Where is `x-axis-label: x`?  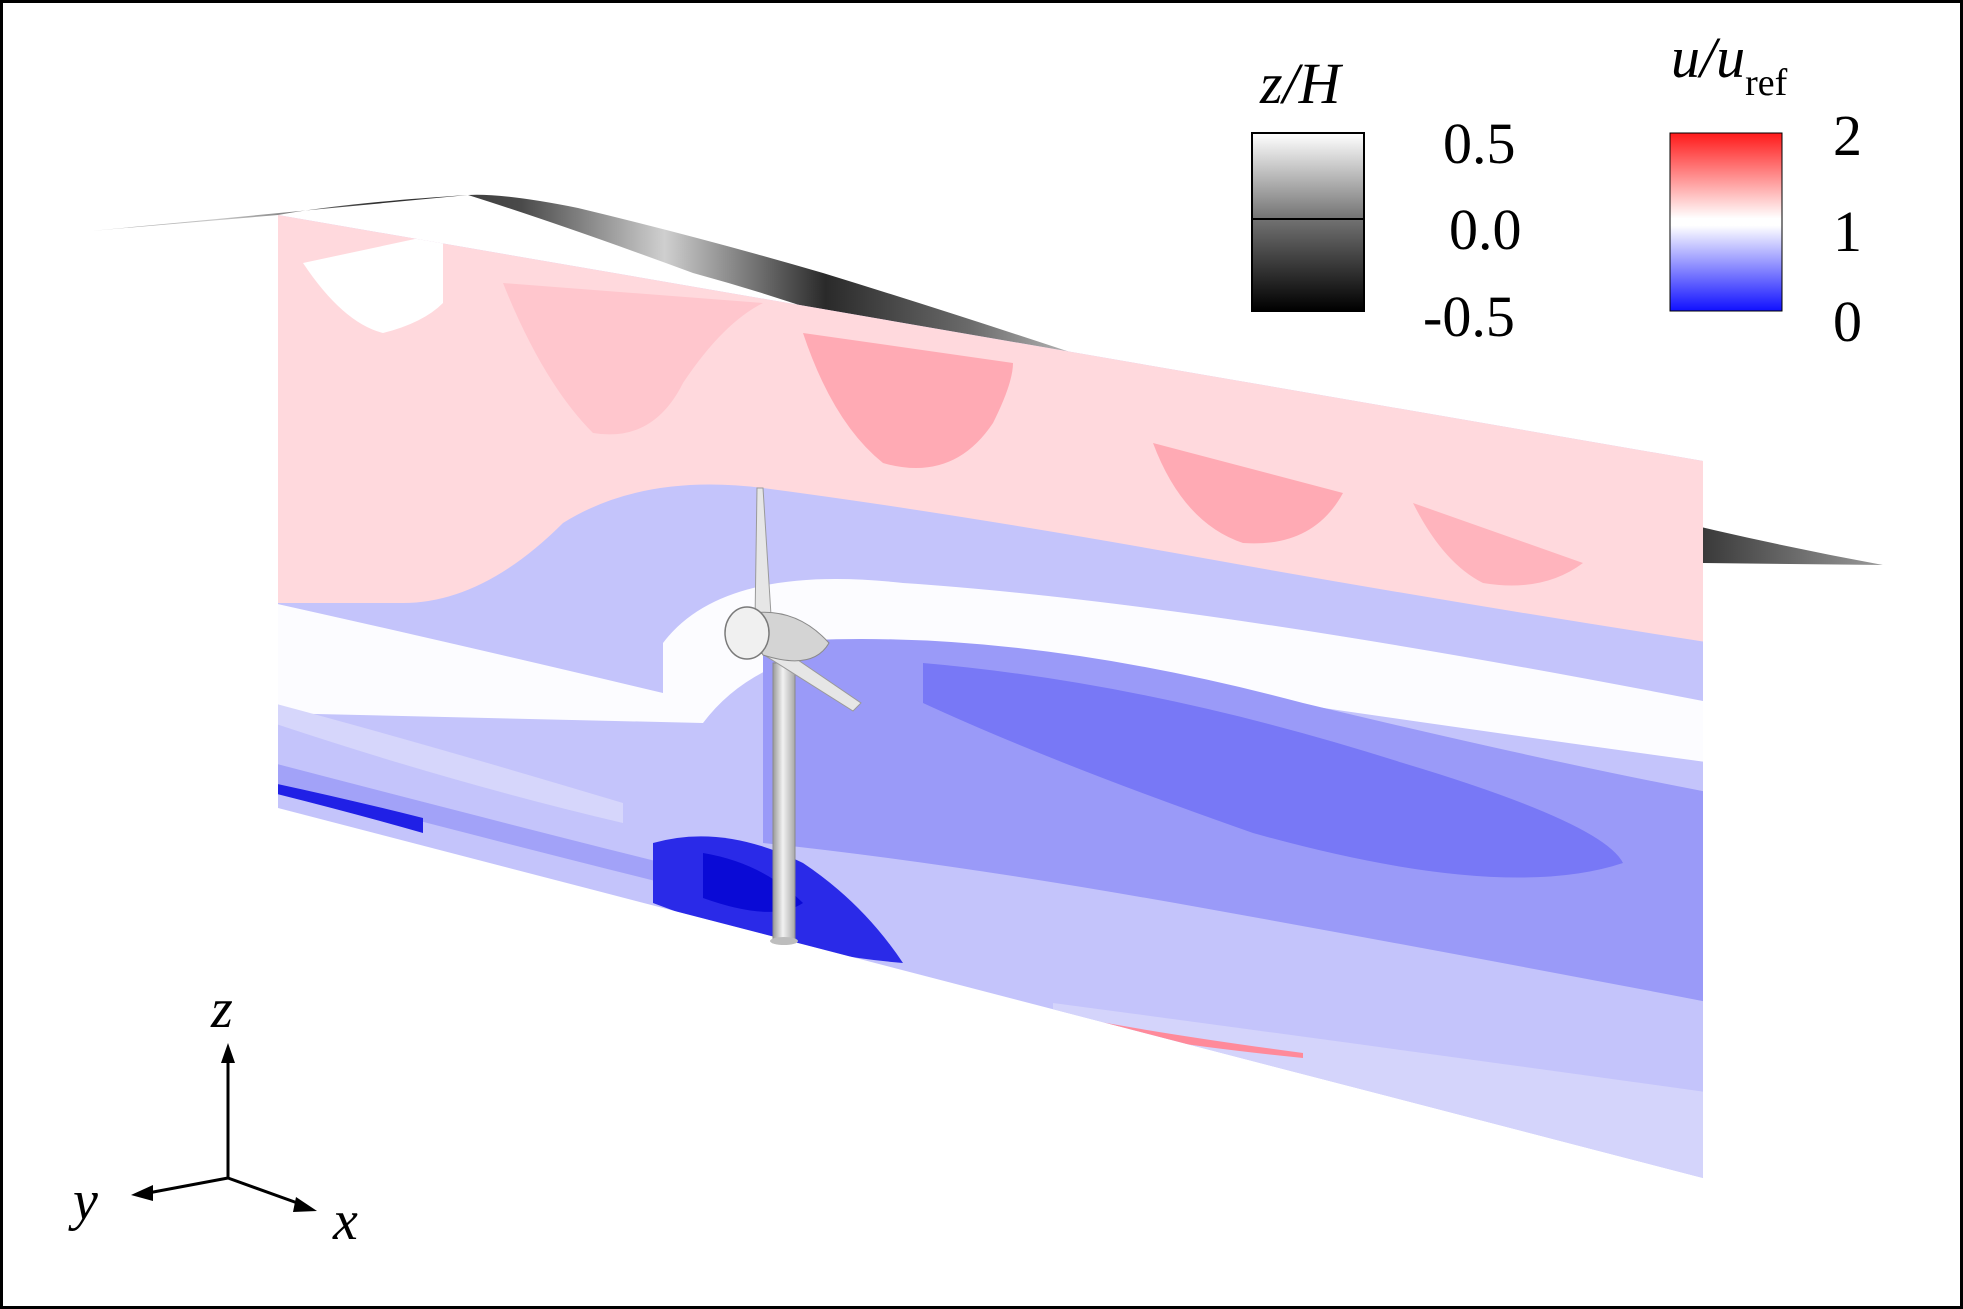 x-axis-label: x is located at coordinates (345, 1221).